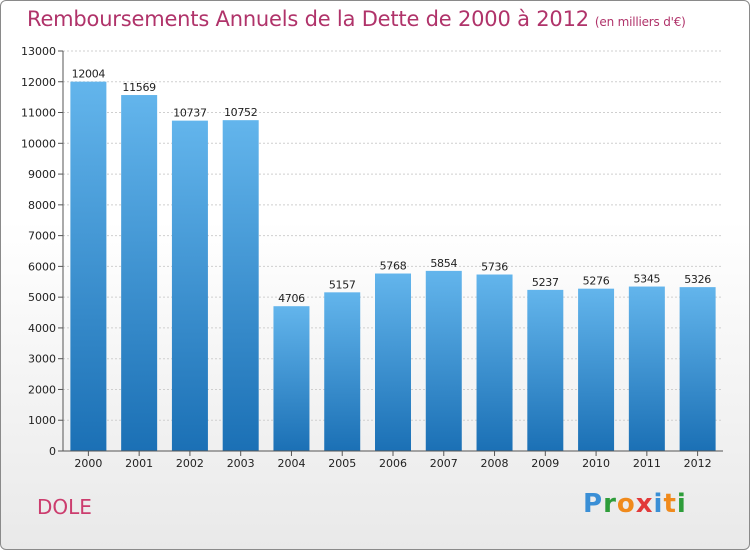 This screenshot has width=750, height=550. What do you see at coordinates (190, 113) in the screenshot?
I see `bar-value-label: 10737` at bounding box center [190, 113].